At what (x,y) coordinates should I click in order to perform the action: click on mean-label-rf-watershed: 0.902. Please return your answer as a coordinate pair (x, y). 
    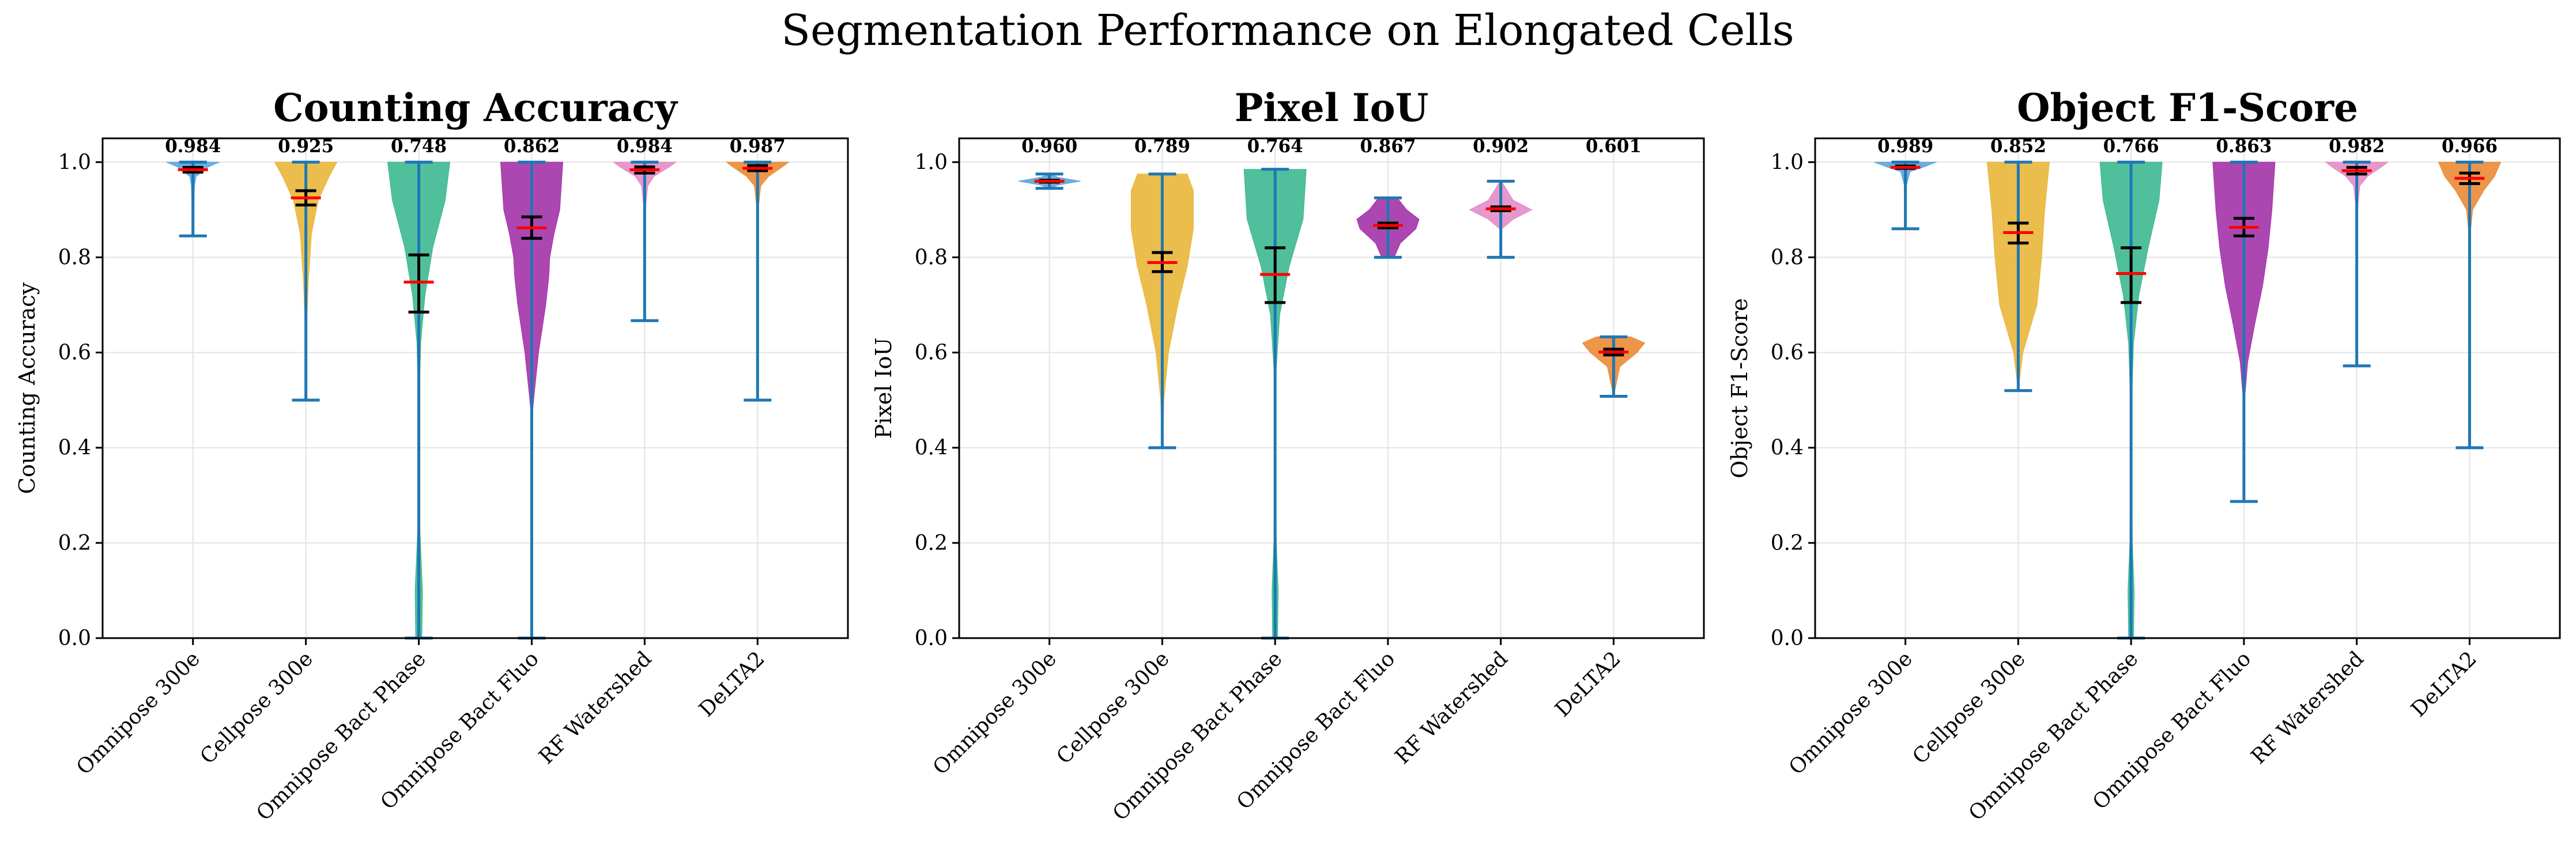
    Looking at the image, I should click on (1501, 146).